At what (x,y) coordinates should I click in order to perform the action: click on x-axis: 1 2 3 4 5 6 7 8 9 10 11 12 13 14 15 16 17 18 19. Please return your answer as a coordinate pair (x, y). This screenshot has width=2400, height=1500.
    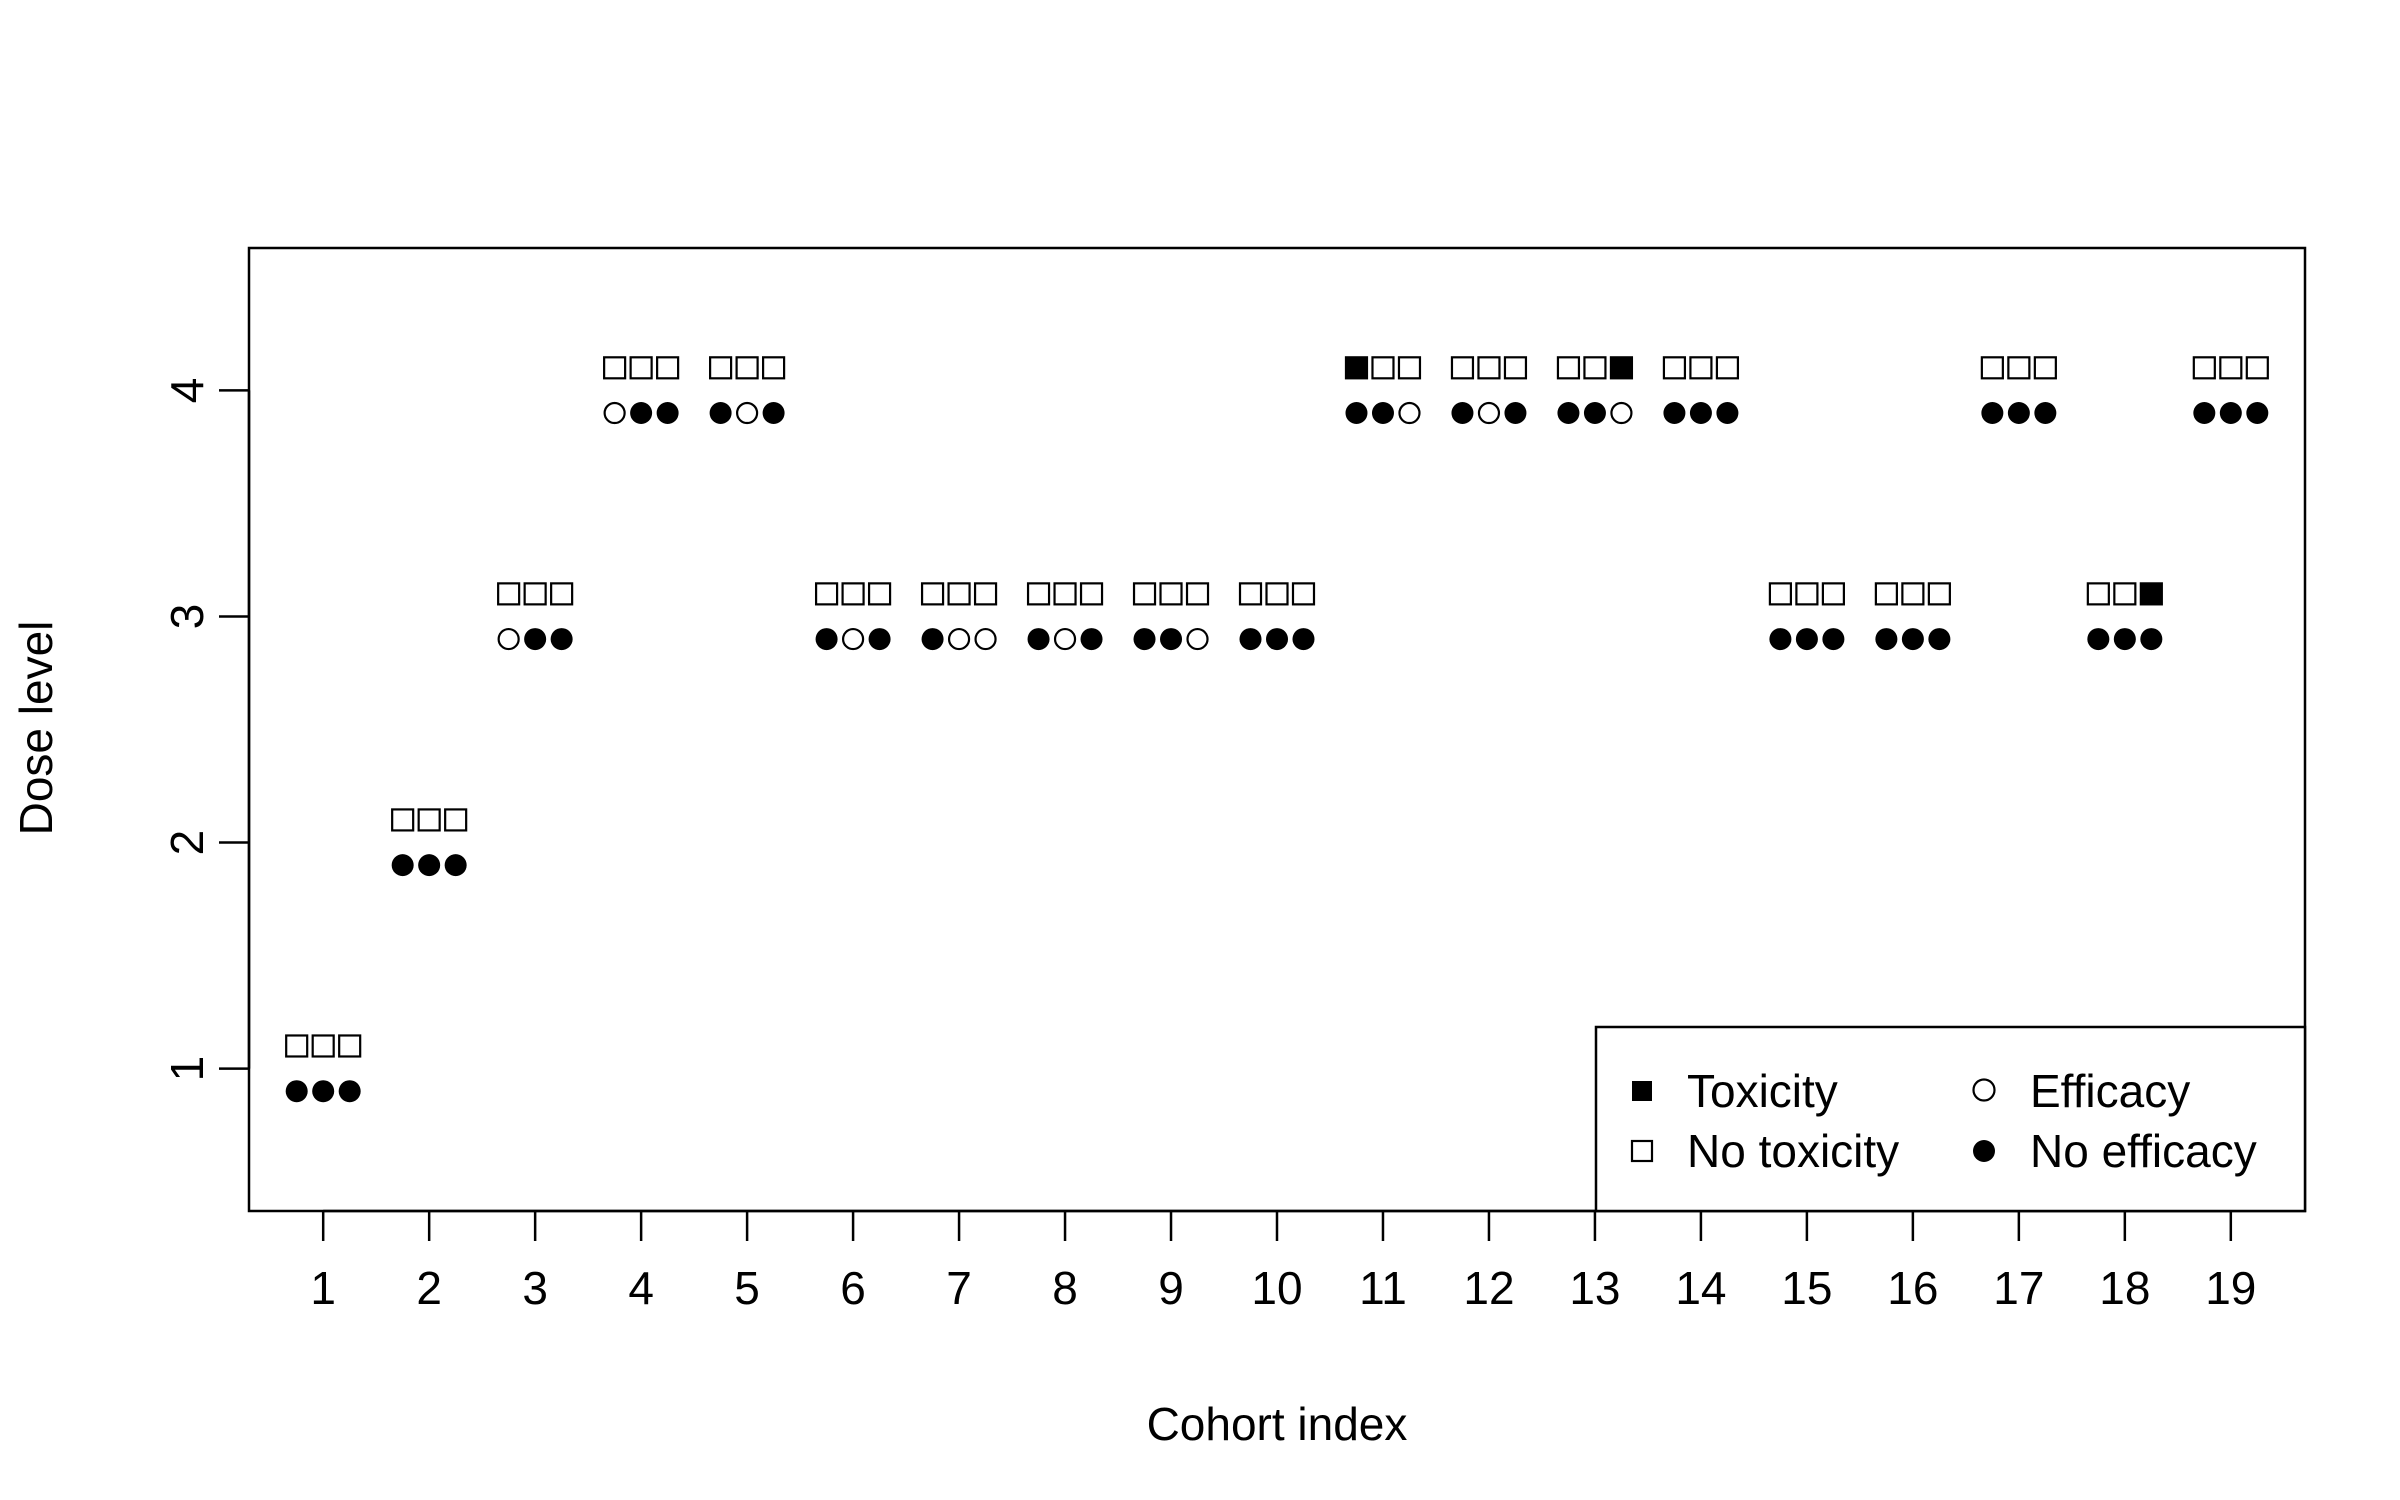
    Looking at the image, I should click on (1283, 1261).